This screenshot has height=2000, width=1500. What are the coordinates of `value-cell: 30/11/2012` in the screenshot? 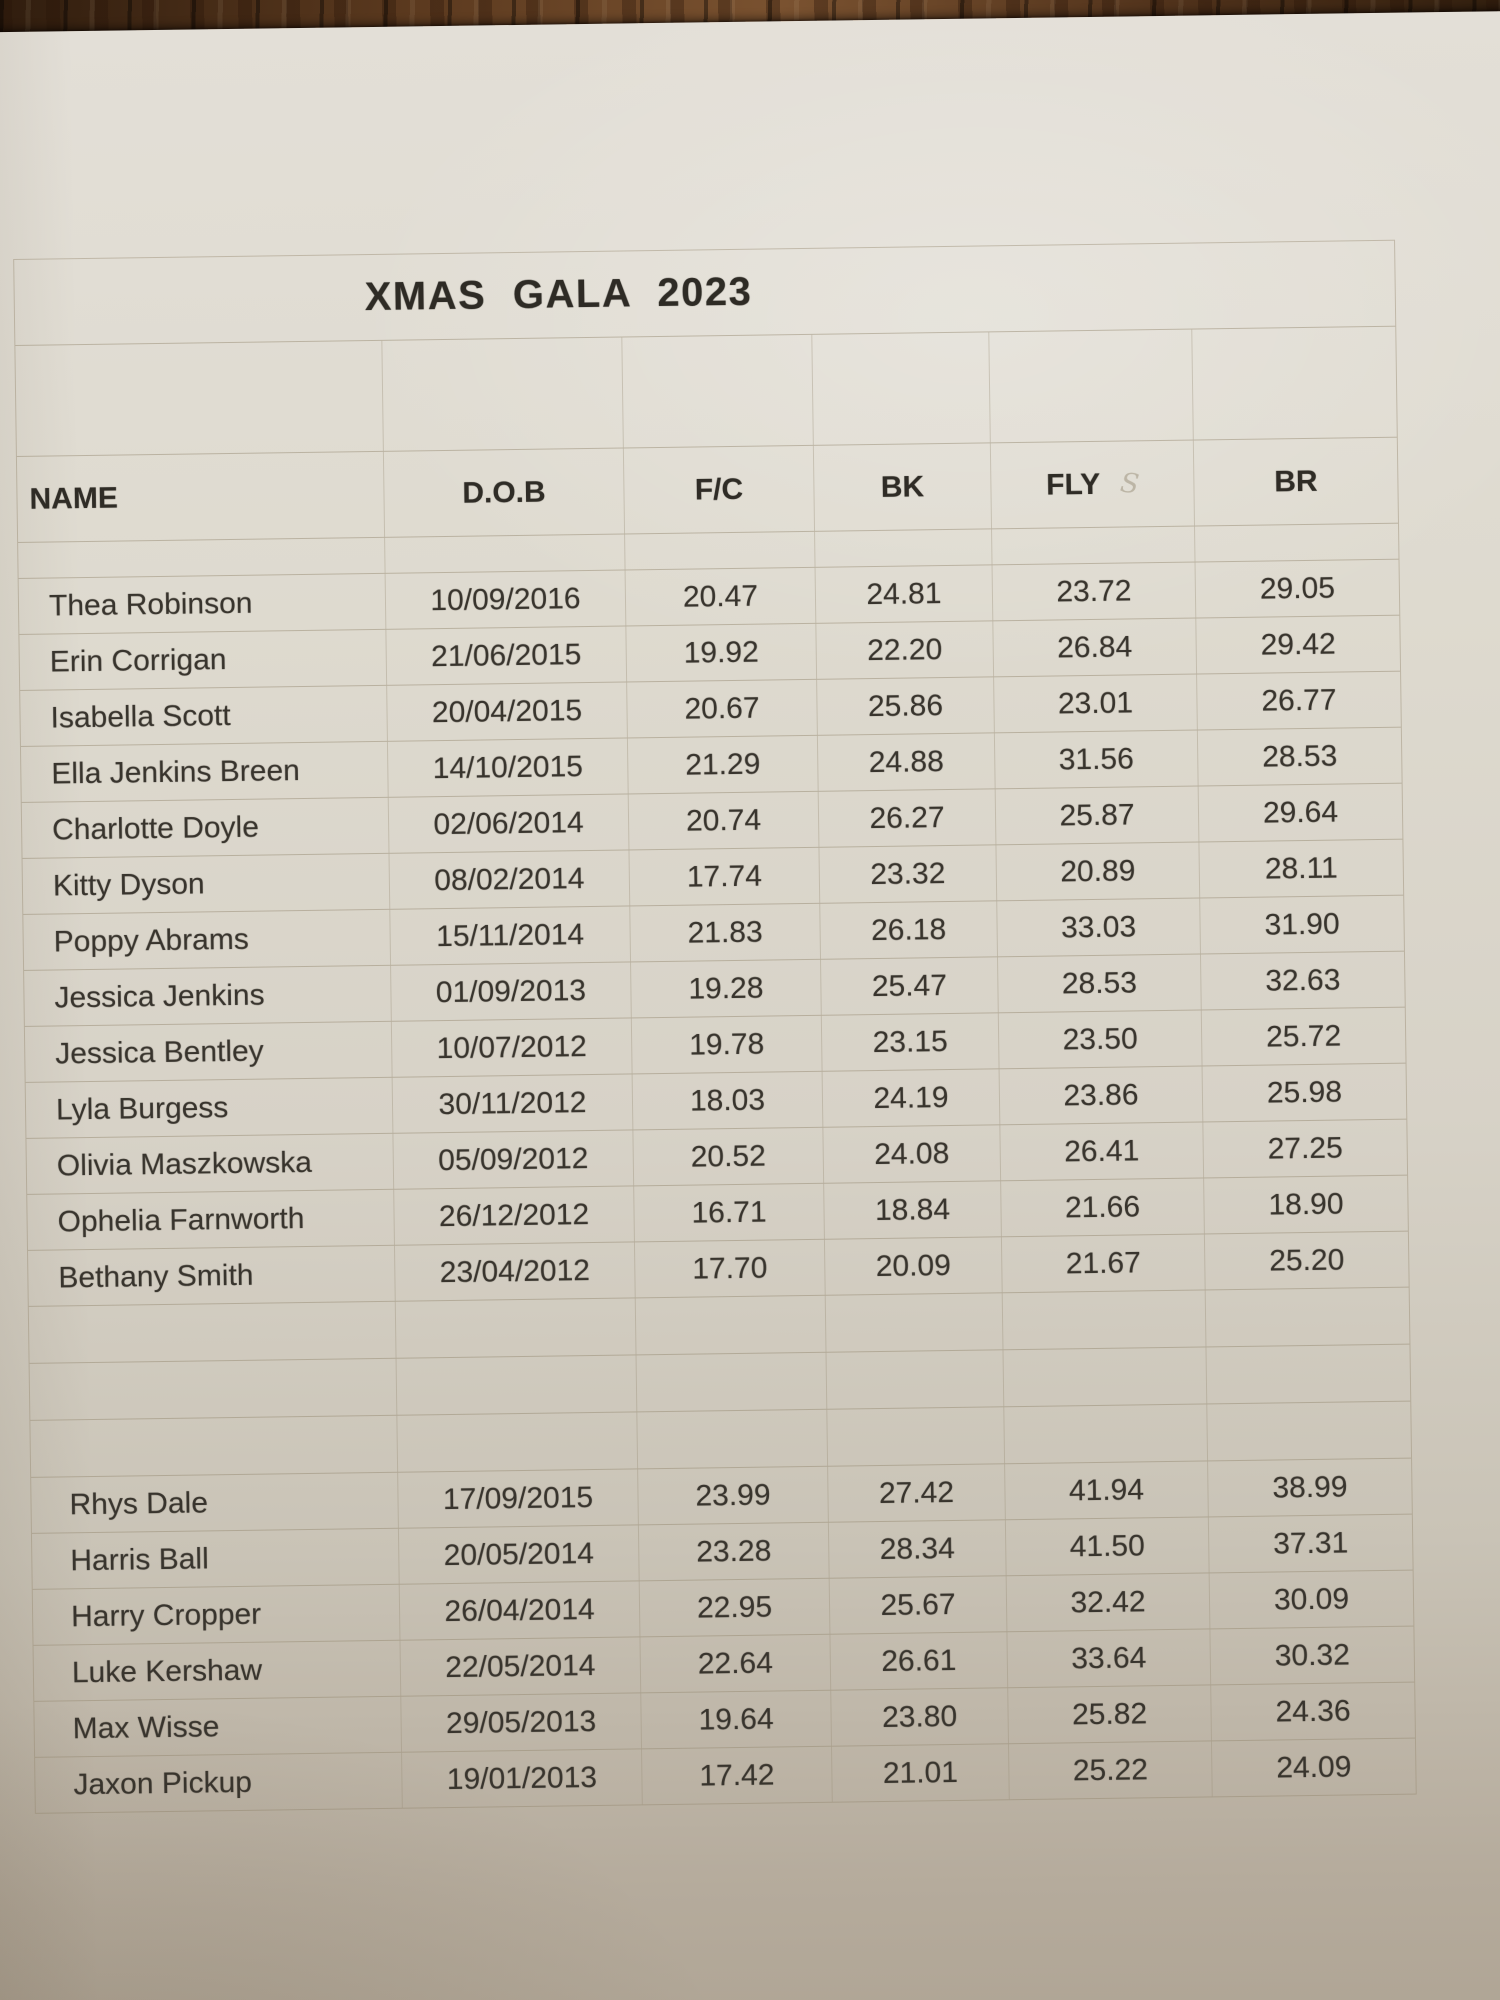 It's located at (513, 1103).